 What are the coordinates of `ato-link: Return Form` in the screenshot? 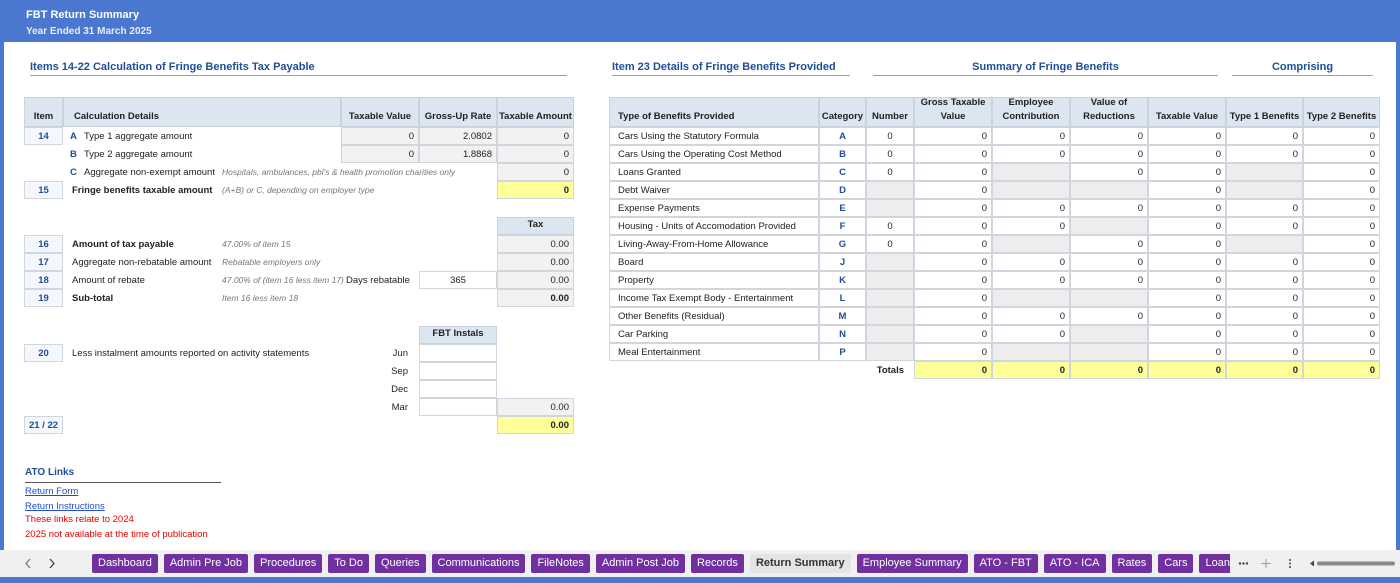 It's located at (51, 492).